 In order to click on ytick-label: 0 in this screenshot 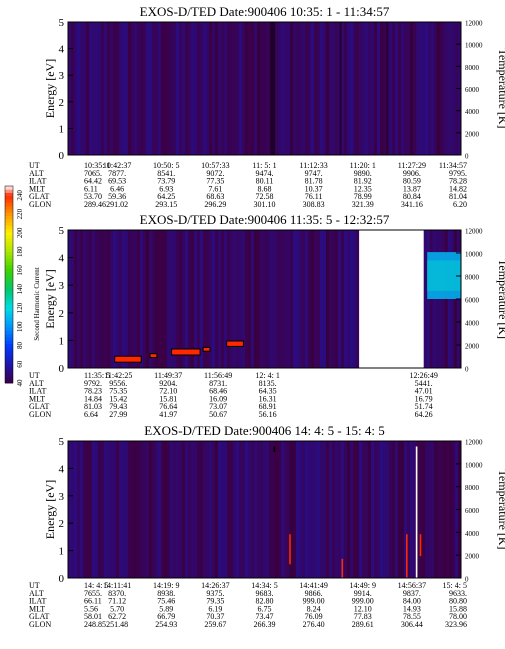, I will do `click(62, 579)`.